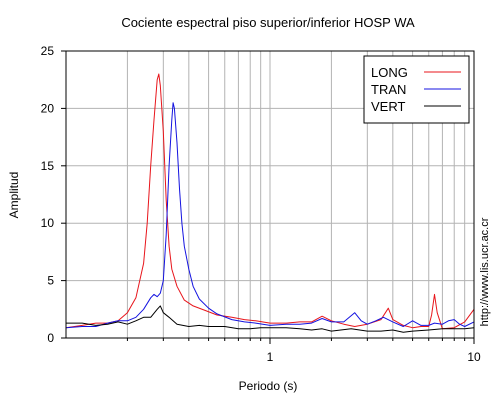 This screenshot has width=500, height=400. I want to click on y-tick-label: 5, so click(50, 281).